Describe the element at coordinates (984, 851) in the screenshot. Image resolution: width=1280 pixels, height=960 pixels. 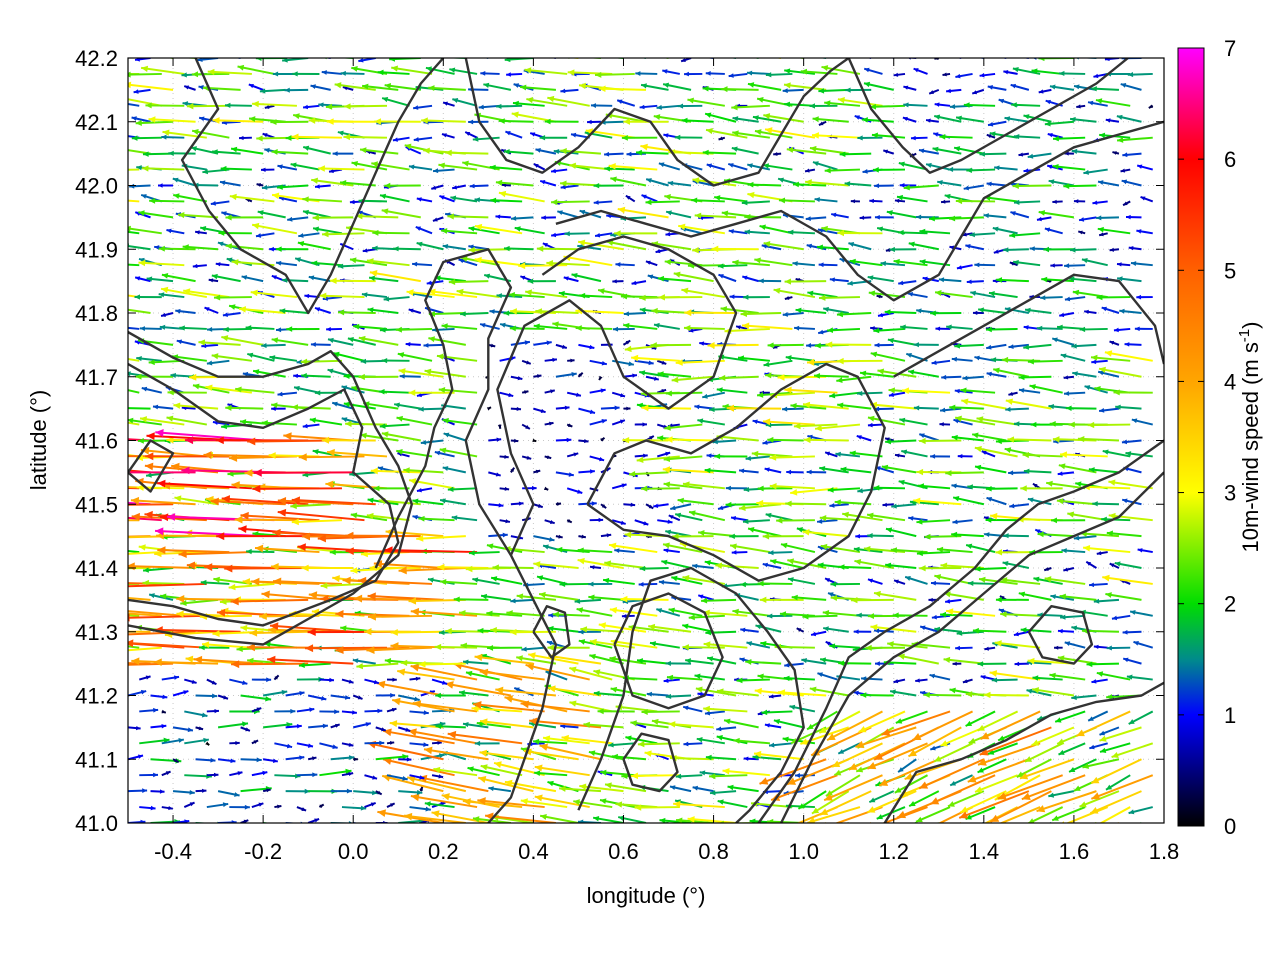
I see `x-tick-label: 1.4` at that location.